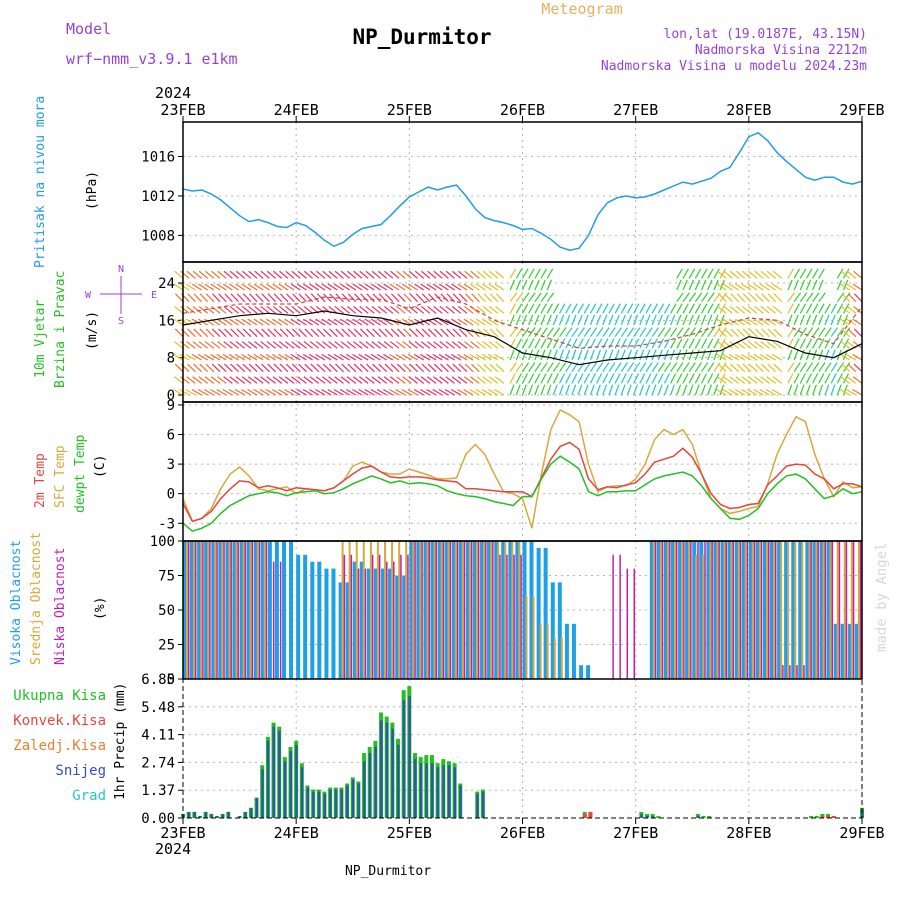 This screenshot has height=904, width=900. Describe the element at coordinates (709, 816) in the screenshot. I see `precip-total-bar` at that location.